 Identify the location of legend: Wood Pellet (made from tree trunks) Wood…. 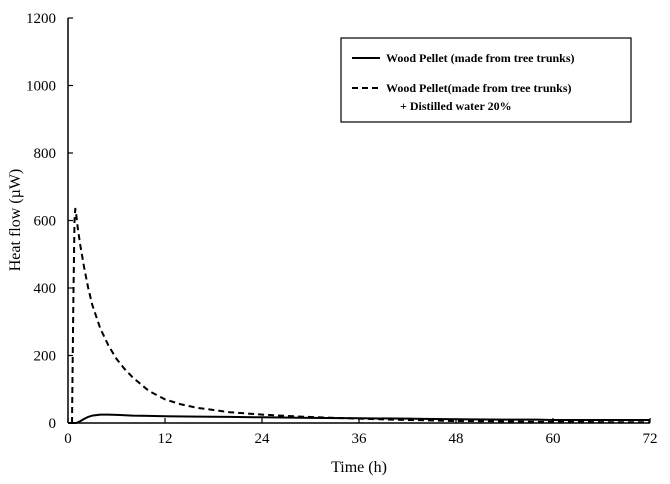
(486, 80).